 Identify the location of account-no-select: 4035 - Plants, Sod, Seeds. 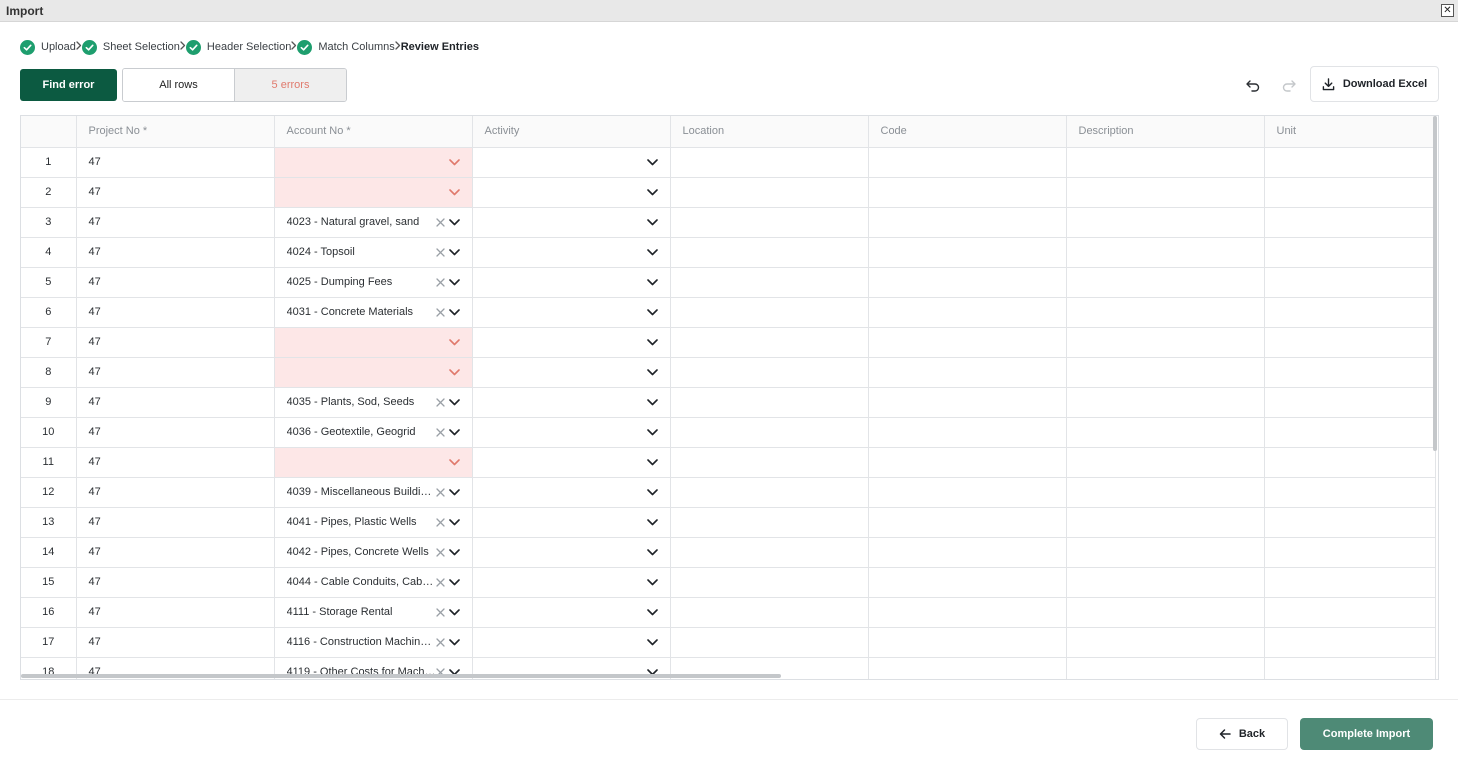
(373, 402).